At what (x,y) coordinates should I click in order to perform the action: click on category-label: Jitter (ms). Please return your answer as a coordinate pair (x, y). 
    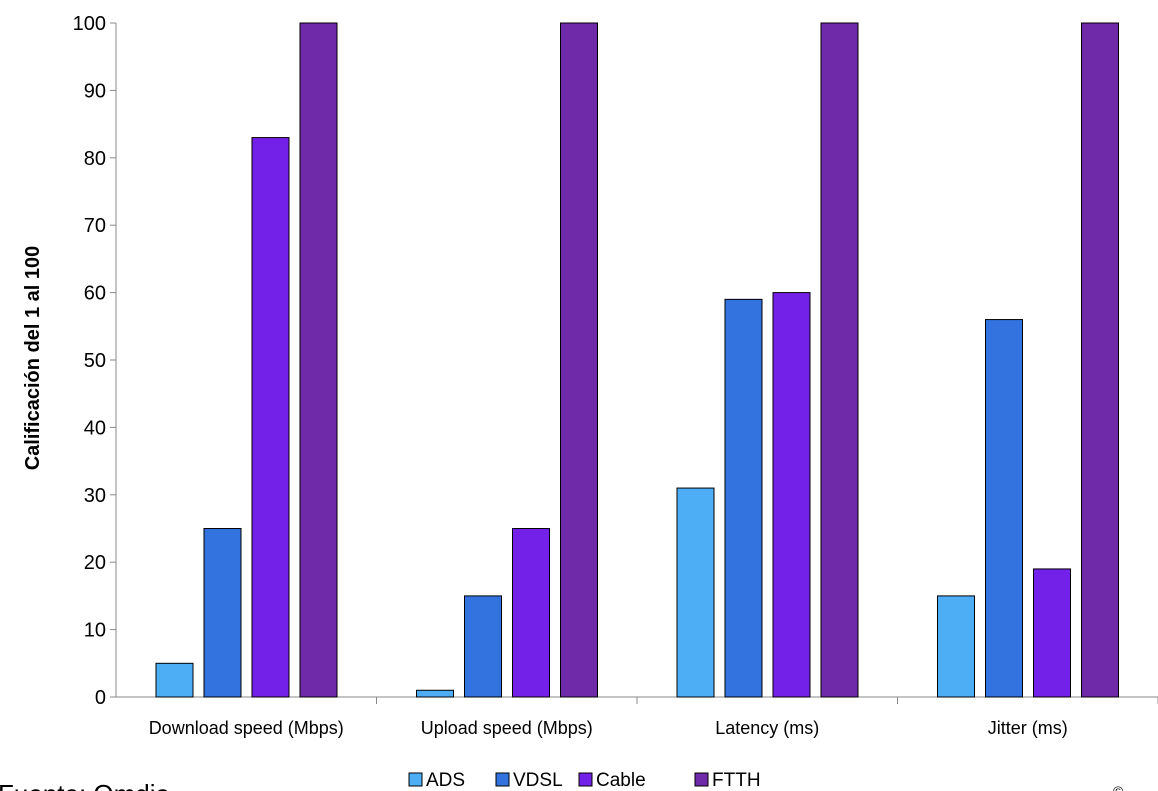
    Looking at the image, I should click on (1028, 728).